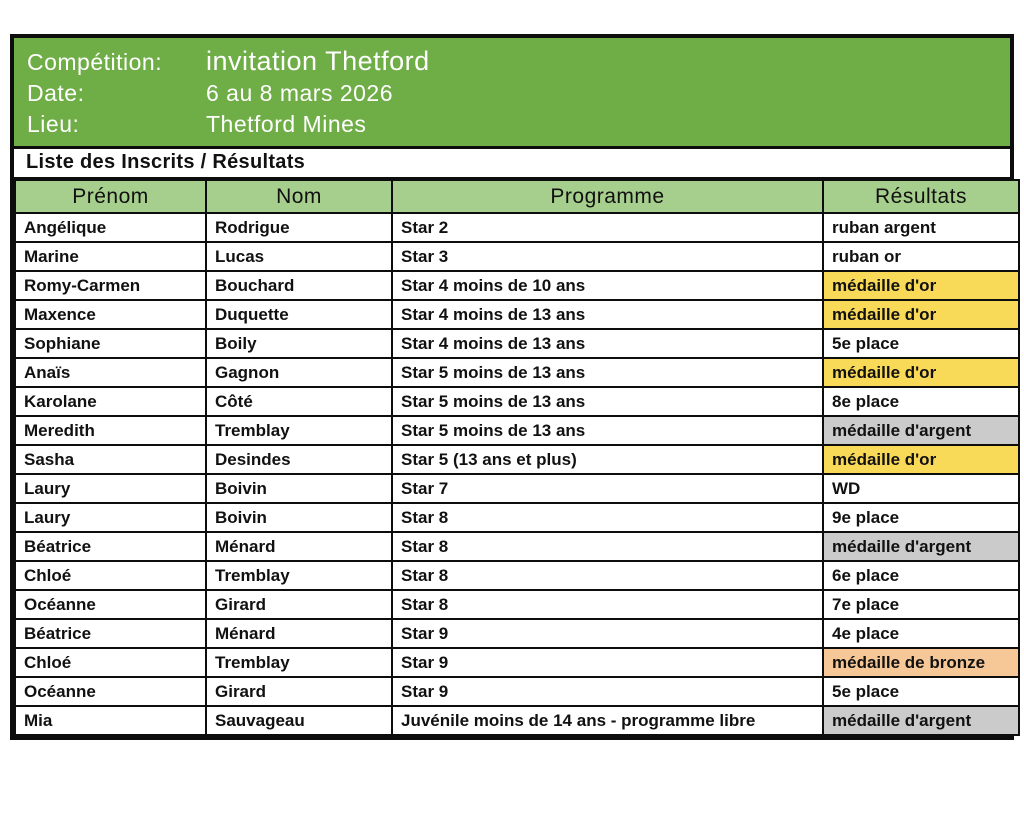  What do you see at coordinates (607, 459) in the screenshot?
I see `cell-programme: Star 5 (13 ans et plus)` at bounding box center [607, 459].